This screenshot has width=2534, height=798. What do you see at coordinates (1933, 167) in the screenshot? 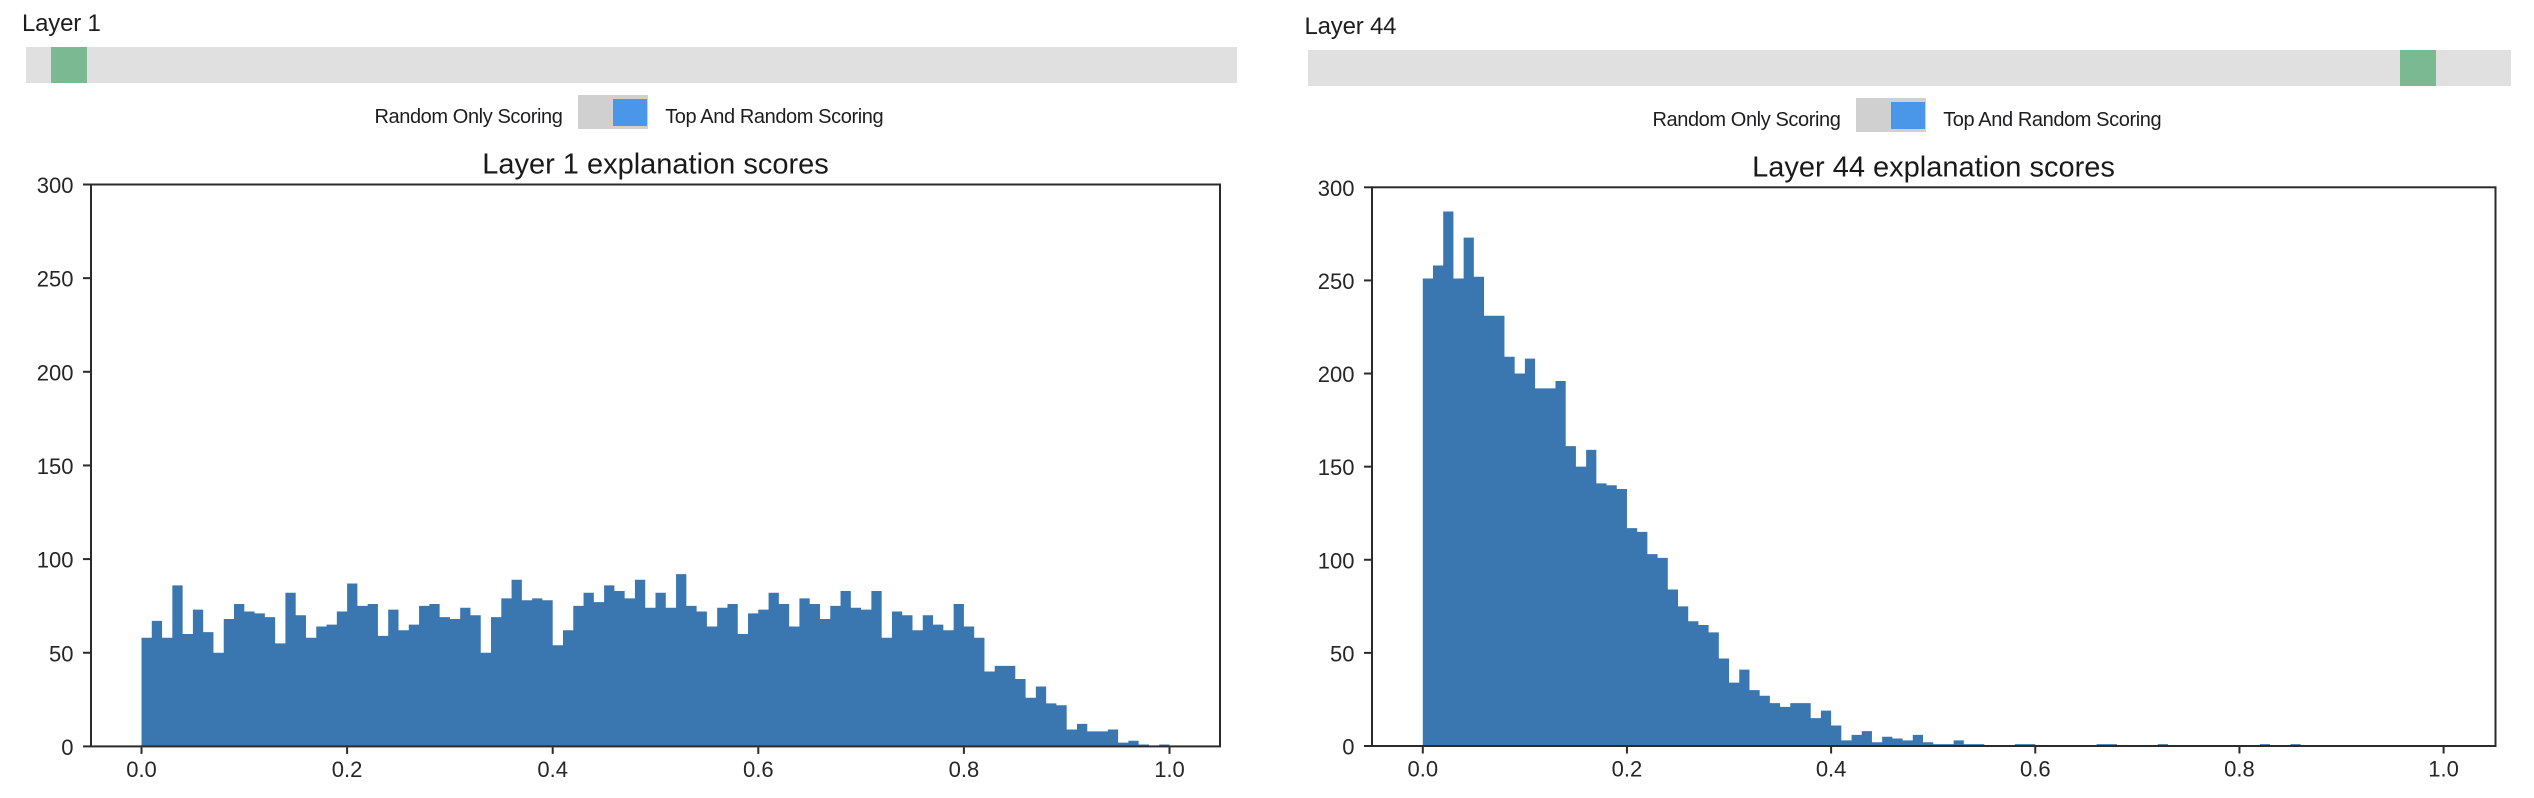
I see `svg-text: Layer 44 explanation scores` at bounding box center [1933, 167].